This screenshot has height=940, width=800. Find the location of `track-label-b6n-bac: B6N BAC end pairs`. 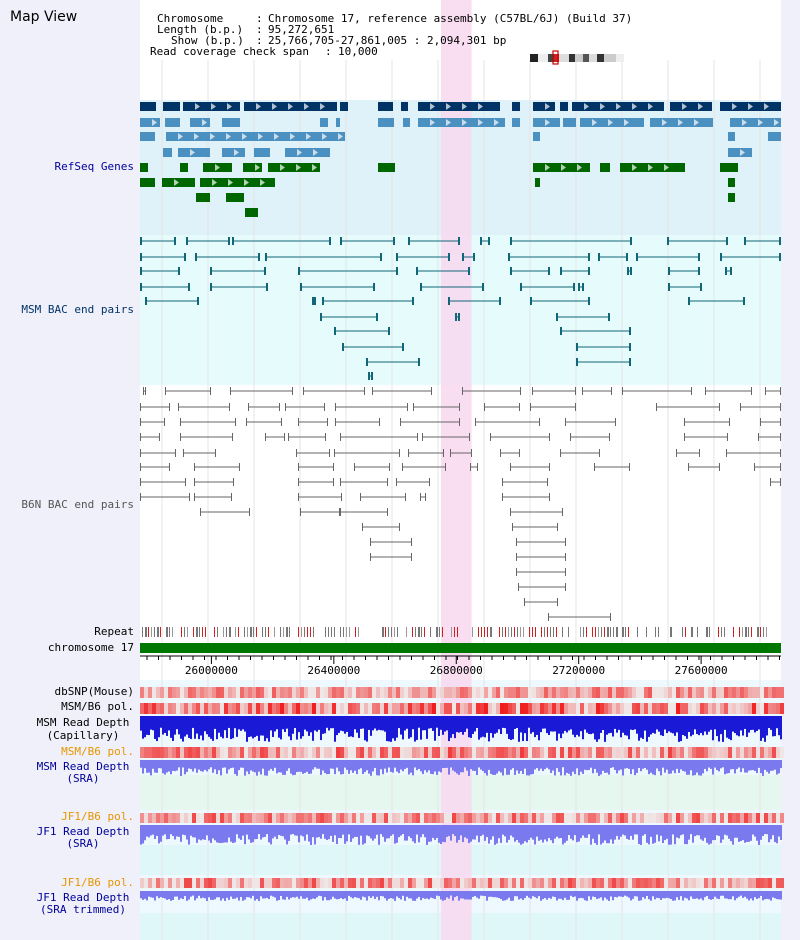

track-label-b6n-bac: B6N BAC end pairs is located at coordinates (77, 504).